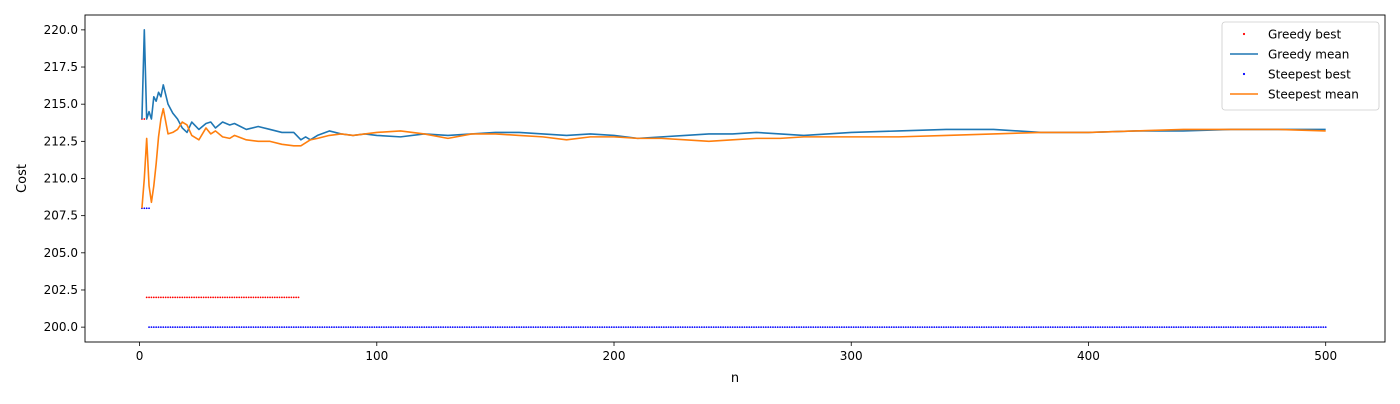 The image size is (1400, 404). Describe the element at coordinates (140, 356) in the screenshot. I see `x-tick-label-0: 0` at that location.